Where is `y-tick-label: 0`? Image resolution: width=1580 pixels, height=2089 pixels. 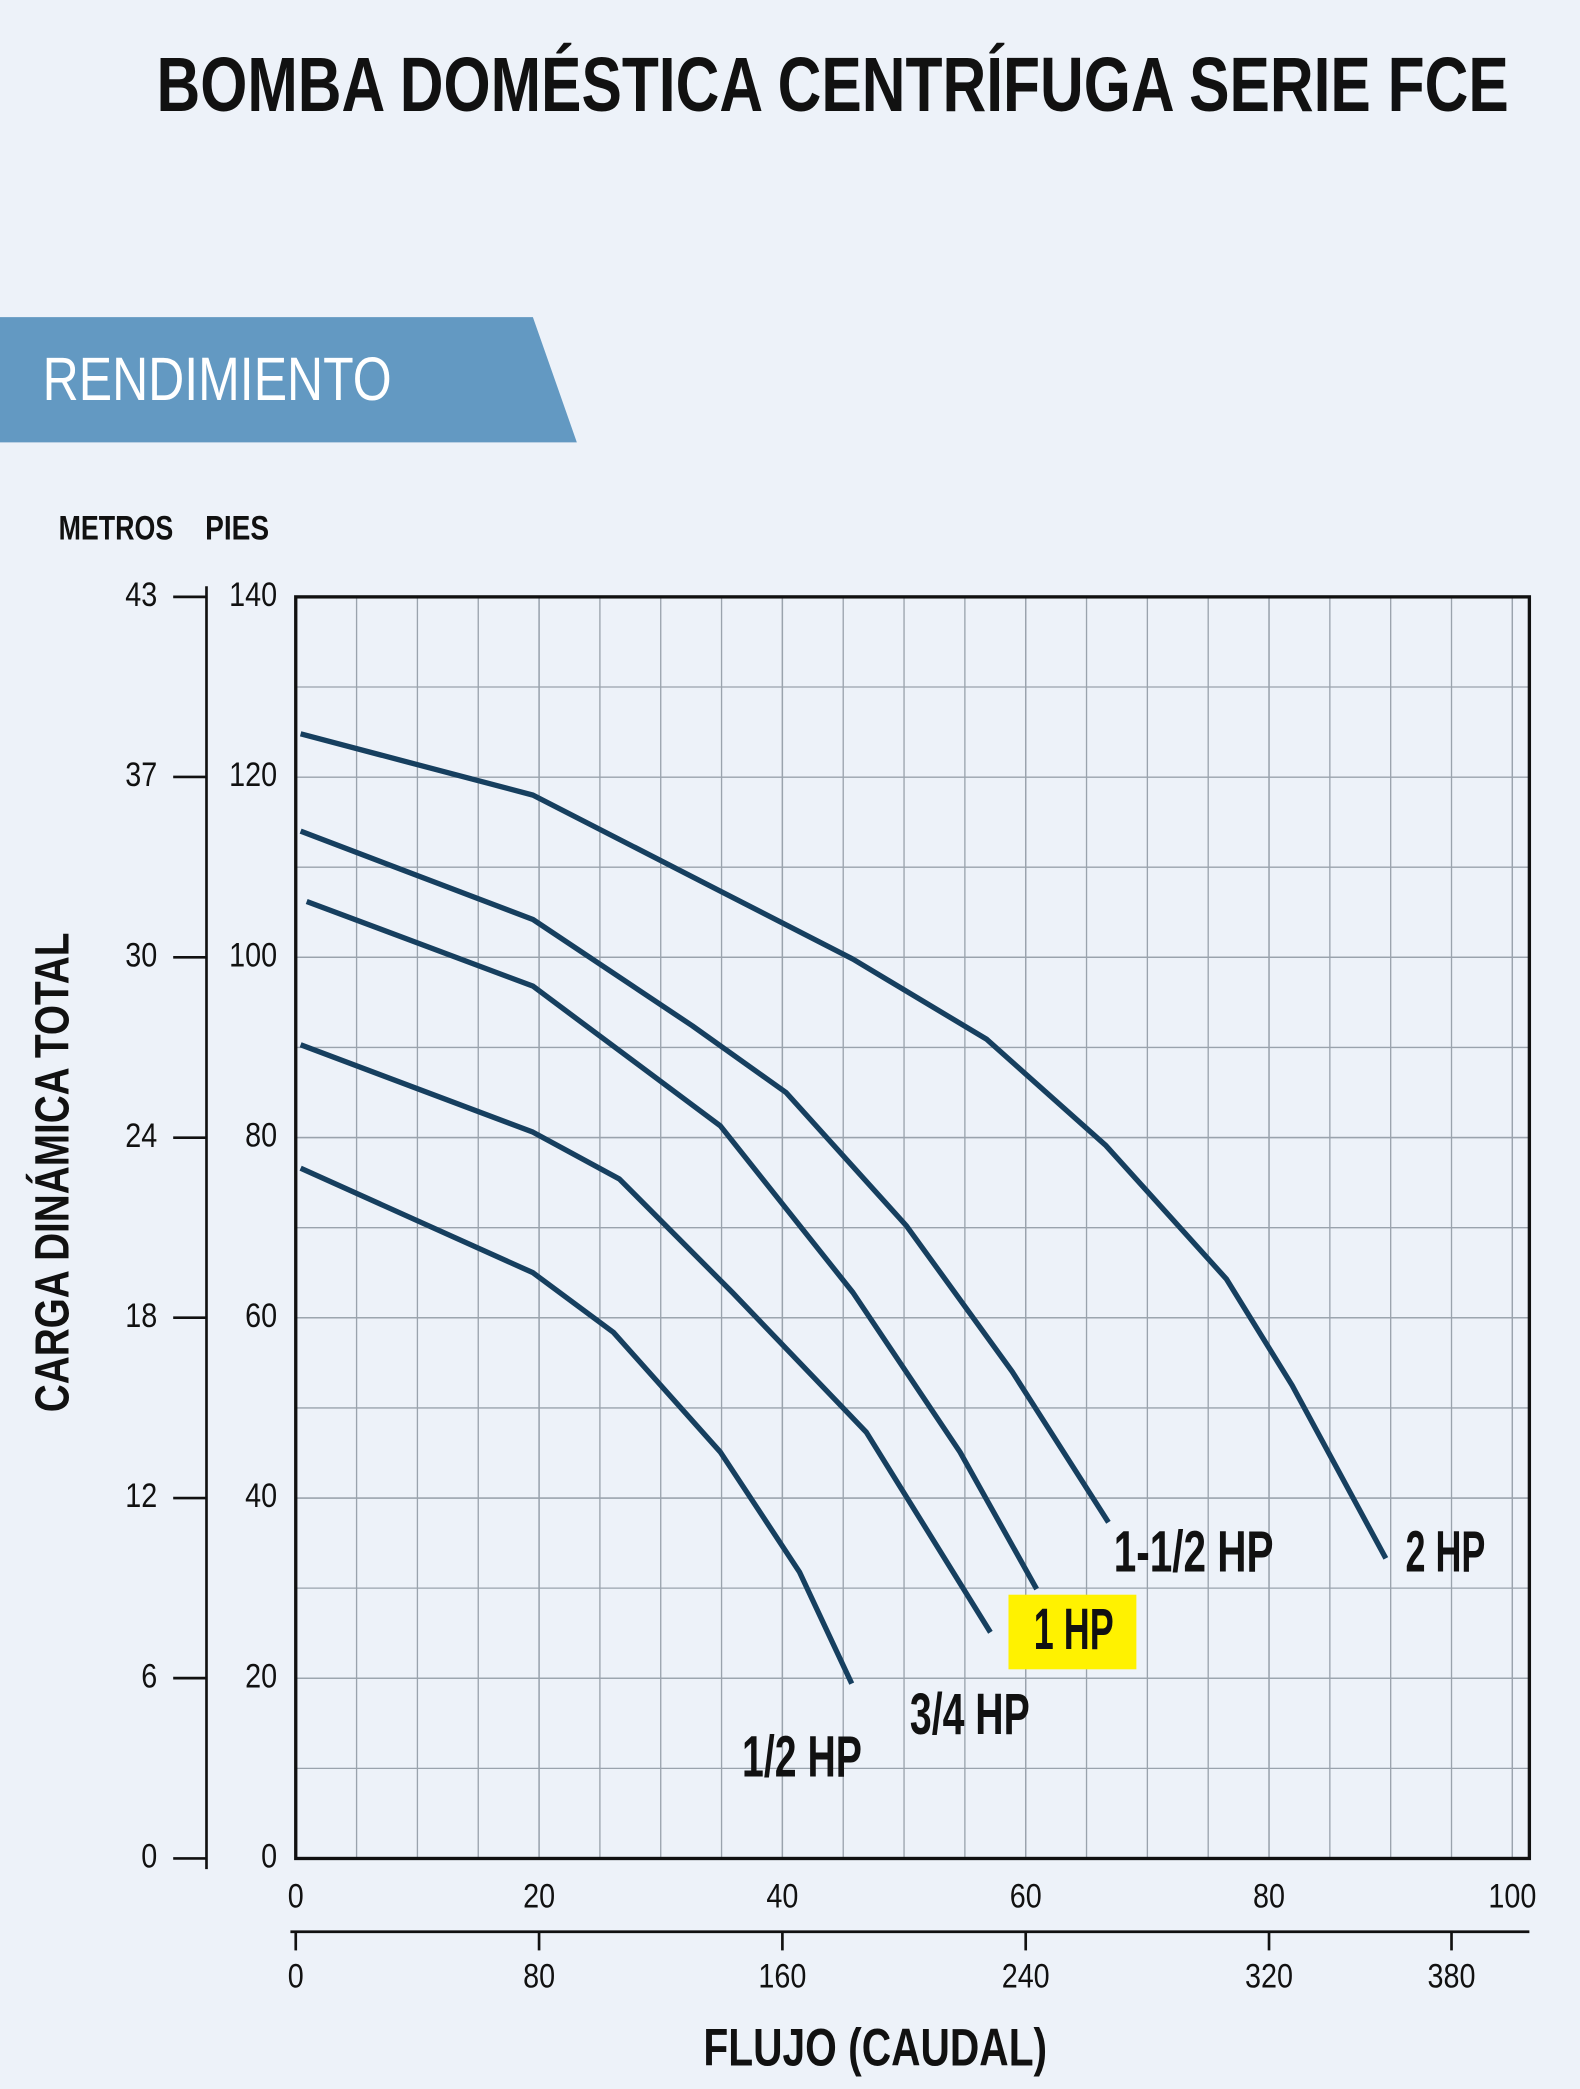 y-tick-label: 0 is located at coordinates (269, 1857).